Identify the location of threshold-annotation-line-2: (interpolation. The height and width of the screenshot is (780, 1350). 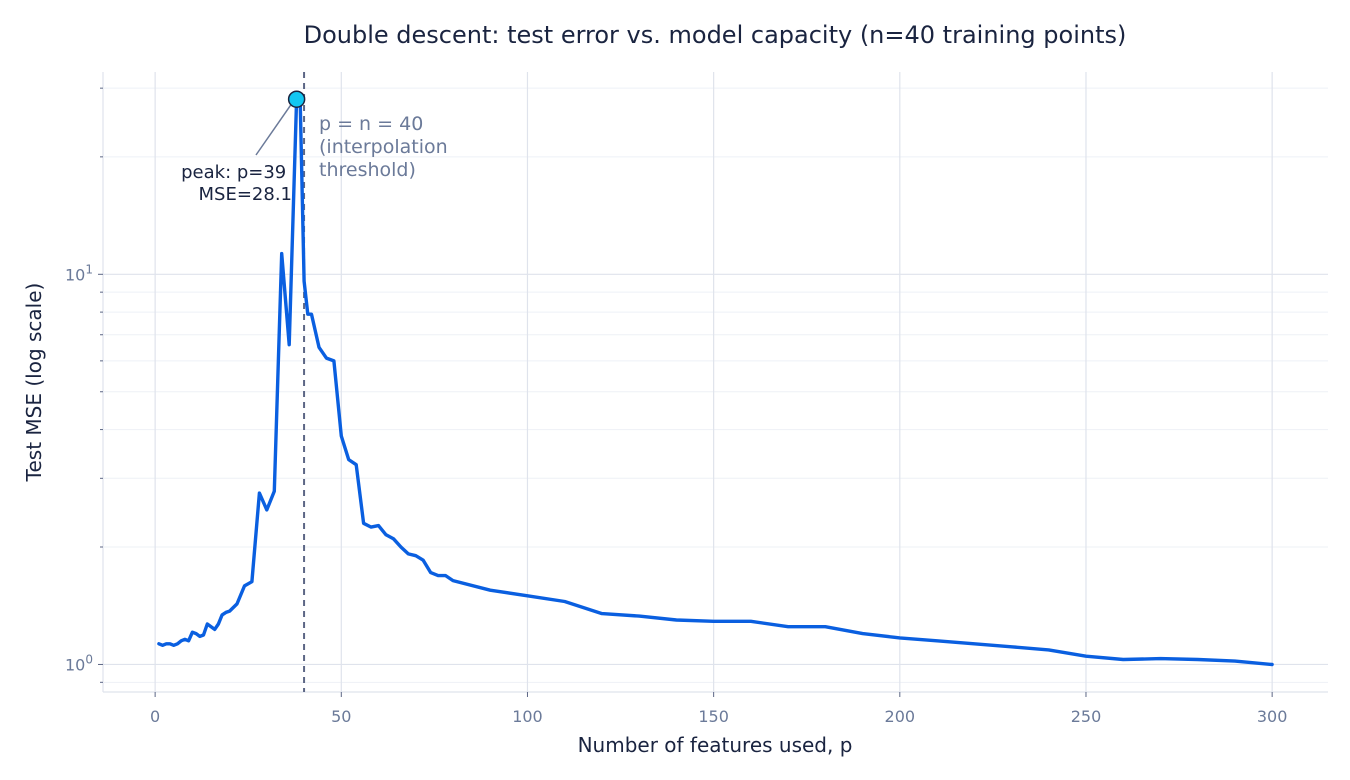
(383, 147).